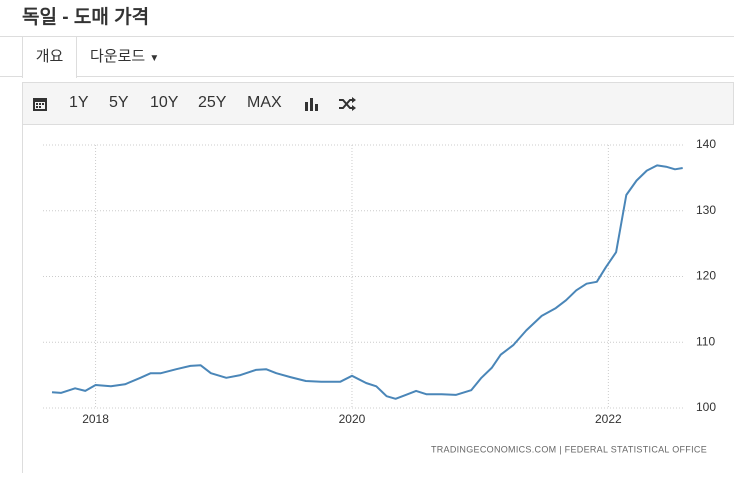 The height and width of the screenshot is (478, 734). I want to click on x-tick-label: 2018, so click(95, 419).